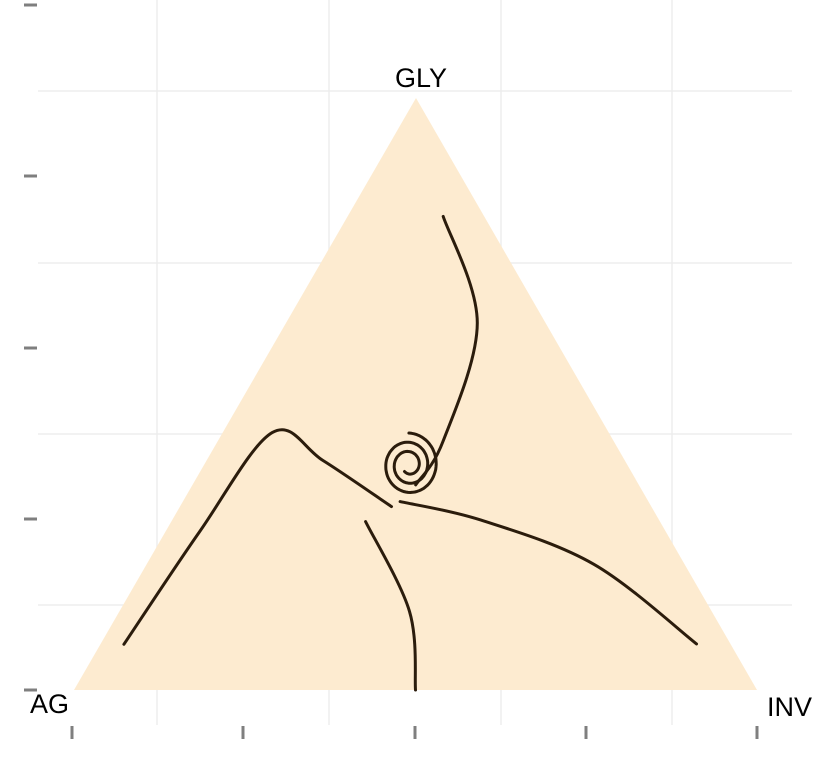 The width and height of the screenshot is (835, 765). What do you see at coordinates (789, 707) in the screenshot?
I see `vertex-label-inv: INV` at bounding box center [789, 707].